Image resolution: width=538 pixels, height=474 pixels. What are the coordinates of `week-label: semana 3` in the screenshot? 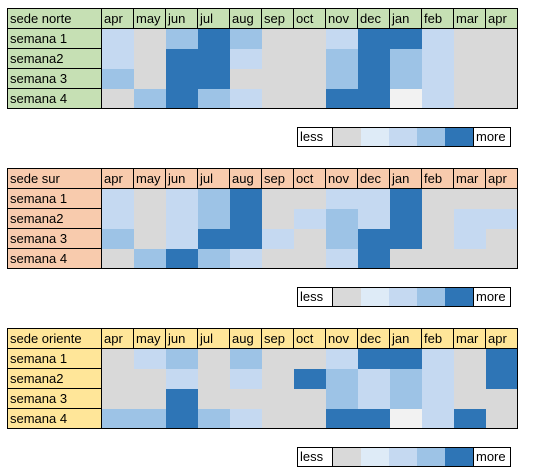 It's located at (54, 78).